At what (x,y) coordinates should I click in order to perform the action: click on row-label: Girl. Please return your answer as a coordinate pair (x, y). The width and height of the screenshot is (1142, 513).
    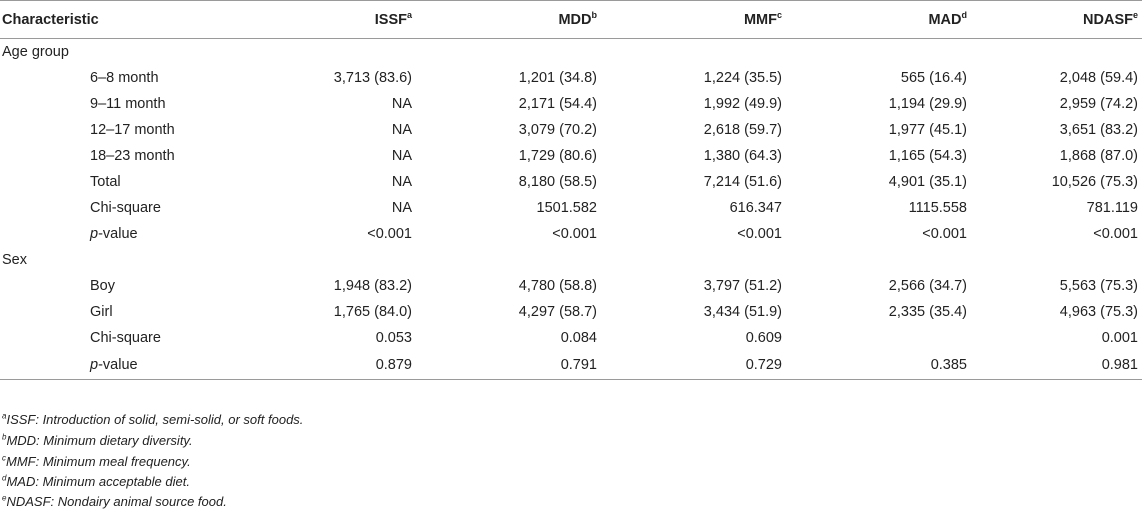
    Looking at the image, I should click on (101, 312).